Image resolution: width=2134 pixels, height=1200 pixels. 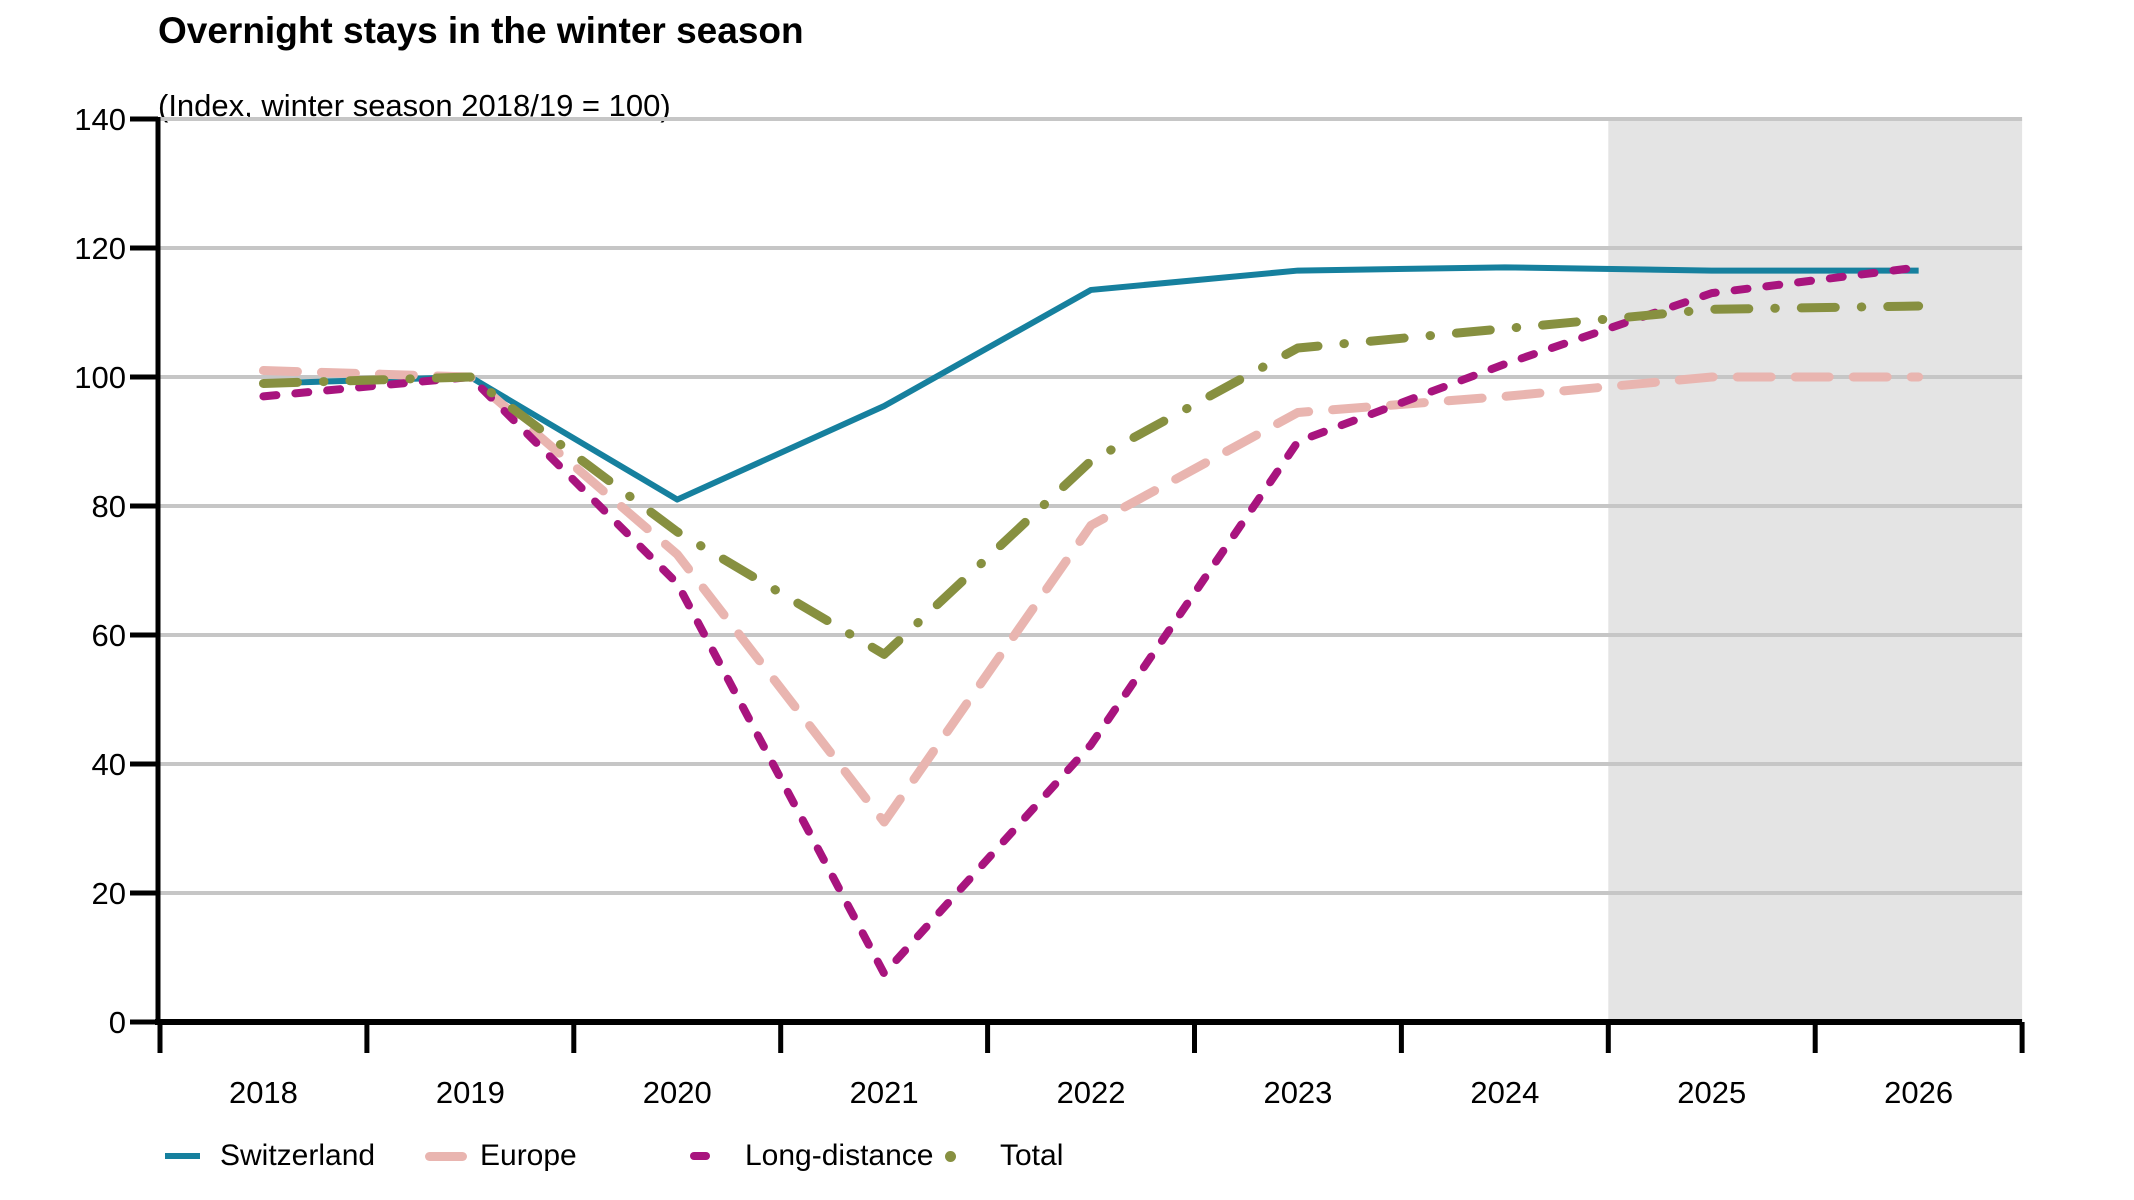 I want to click on y-tick-label: 100, so click(x=100, y=377).